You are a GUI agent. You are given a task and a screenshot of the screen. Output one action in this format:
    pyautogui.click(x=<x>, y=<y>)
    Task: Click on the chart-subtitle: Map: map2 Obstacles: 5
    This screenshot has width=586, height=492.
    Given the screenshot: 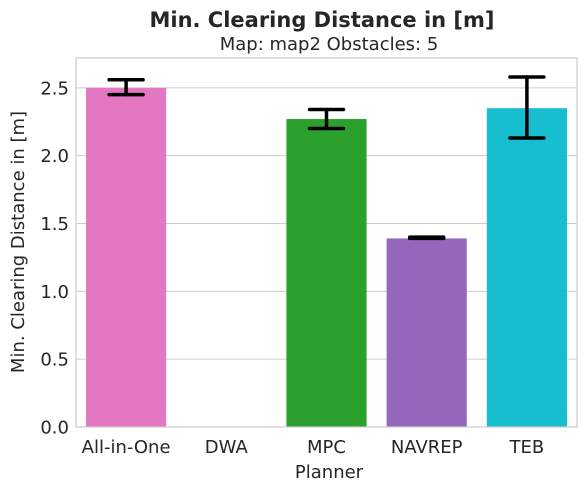 What is the action you would take?
    pyautogui.click(x=329, y=44)
    